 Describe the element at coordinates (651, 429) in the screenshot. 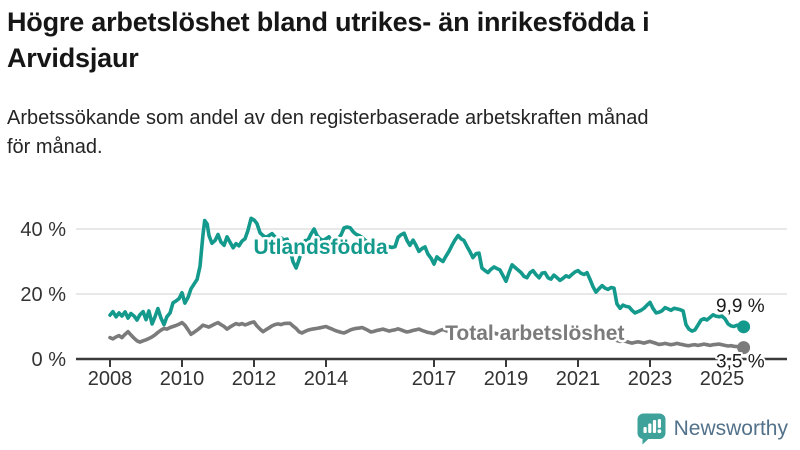

I see `newsworthy-chart-bubble-icon` at that location.